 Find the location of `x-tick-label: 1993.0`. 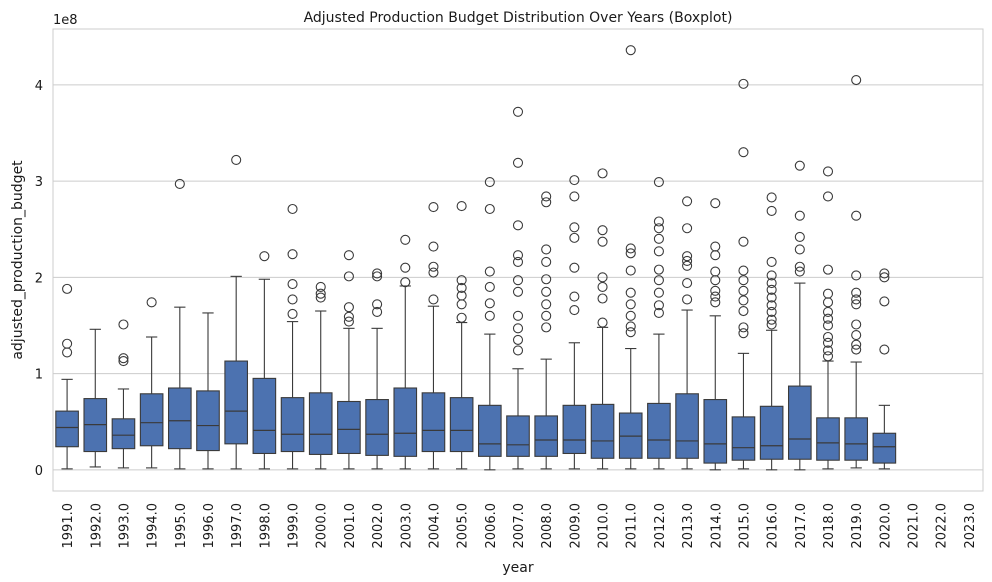

x-tick-label: 1993.0 is located at coordinates (124, 526).